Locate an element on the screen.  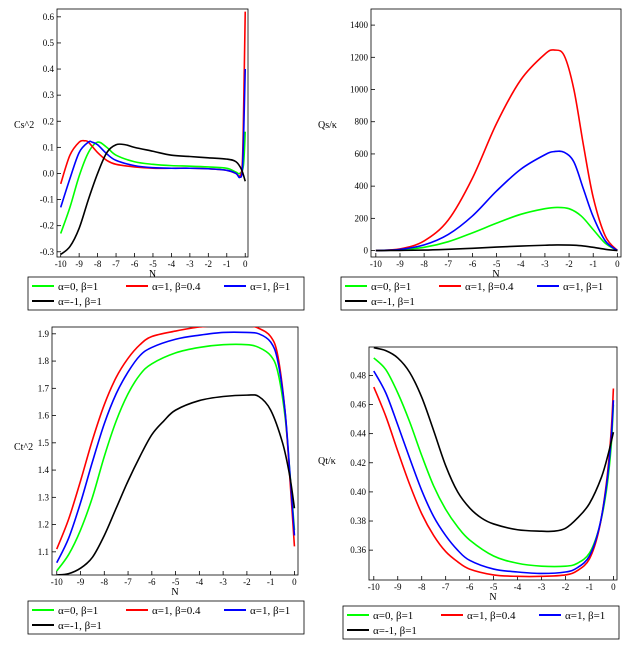
y-tick-label: 1.7 is located at coordinates (44, 388).